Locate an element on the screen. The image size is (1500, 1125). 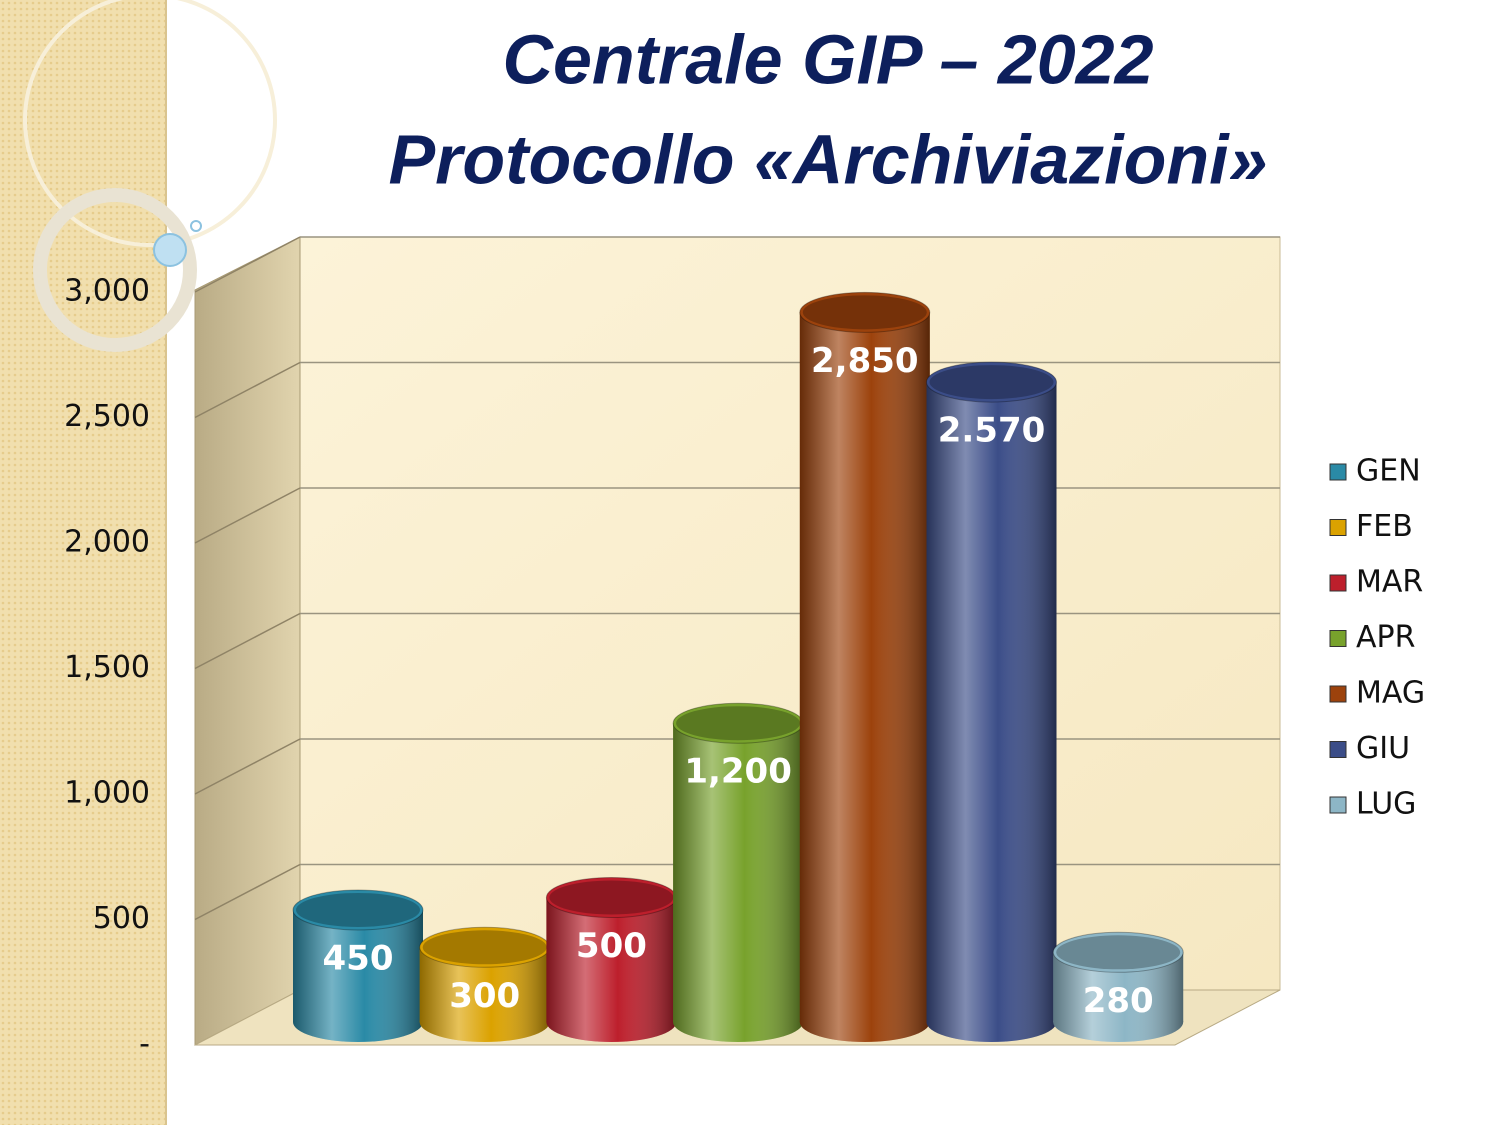
y-tick-label: - is located at coordinates (144, 1044).